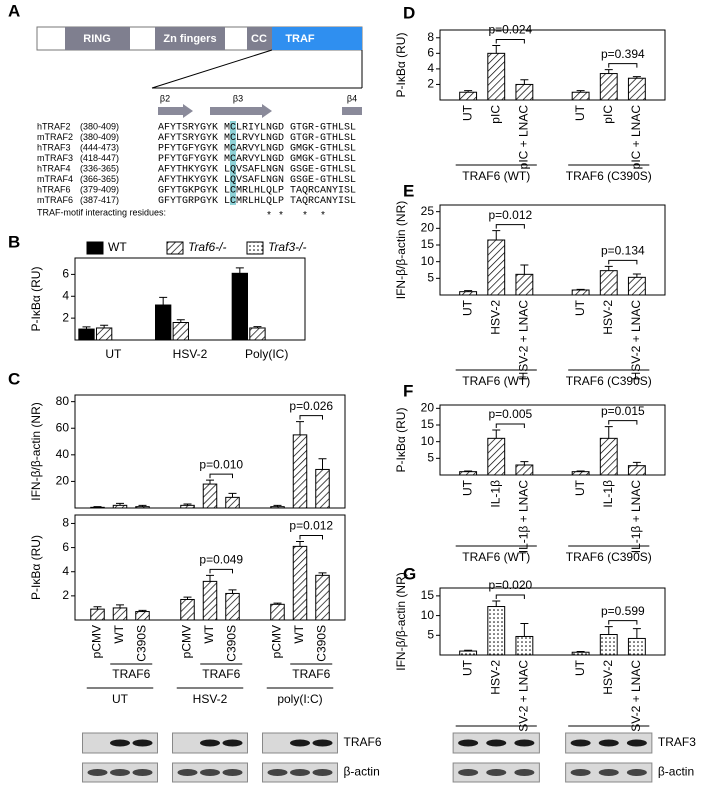  I want to click on p-value: p=0.026, so click(311, 406).